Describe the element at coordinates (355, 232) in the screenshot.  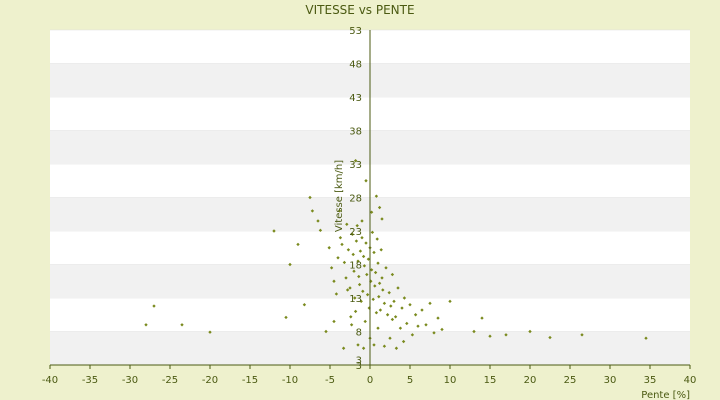
I see `y-tick-label: 23` at that location.